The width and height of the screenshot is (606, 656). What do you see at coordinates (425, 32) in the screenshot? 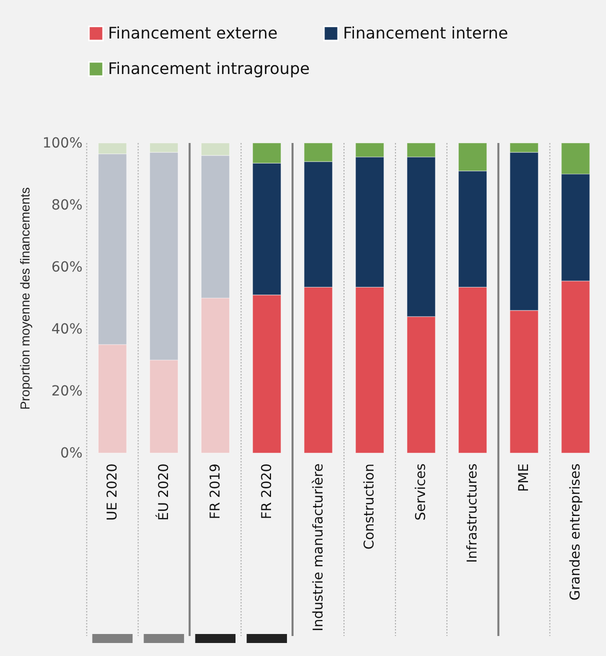
I see `legend-label: Financement interne` at bounding box center [425, 32].